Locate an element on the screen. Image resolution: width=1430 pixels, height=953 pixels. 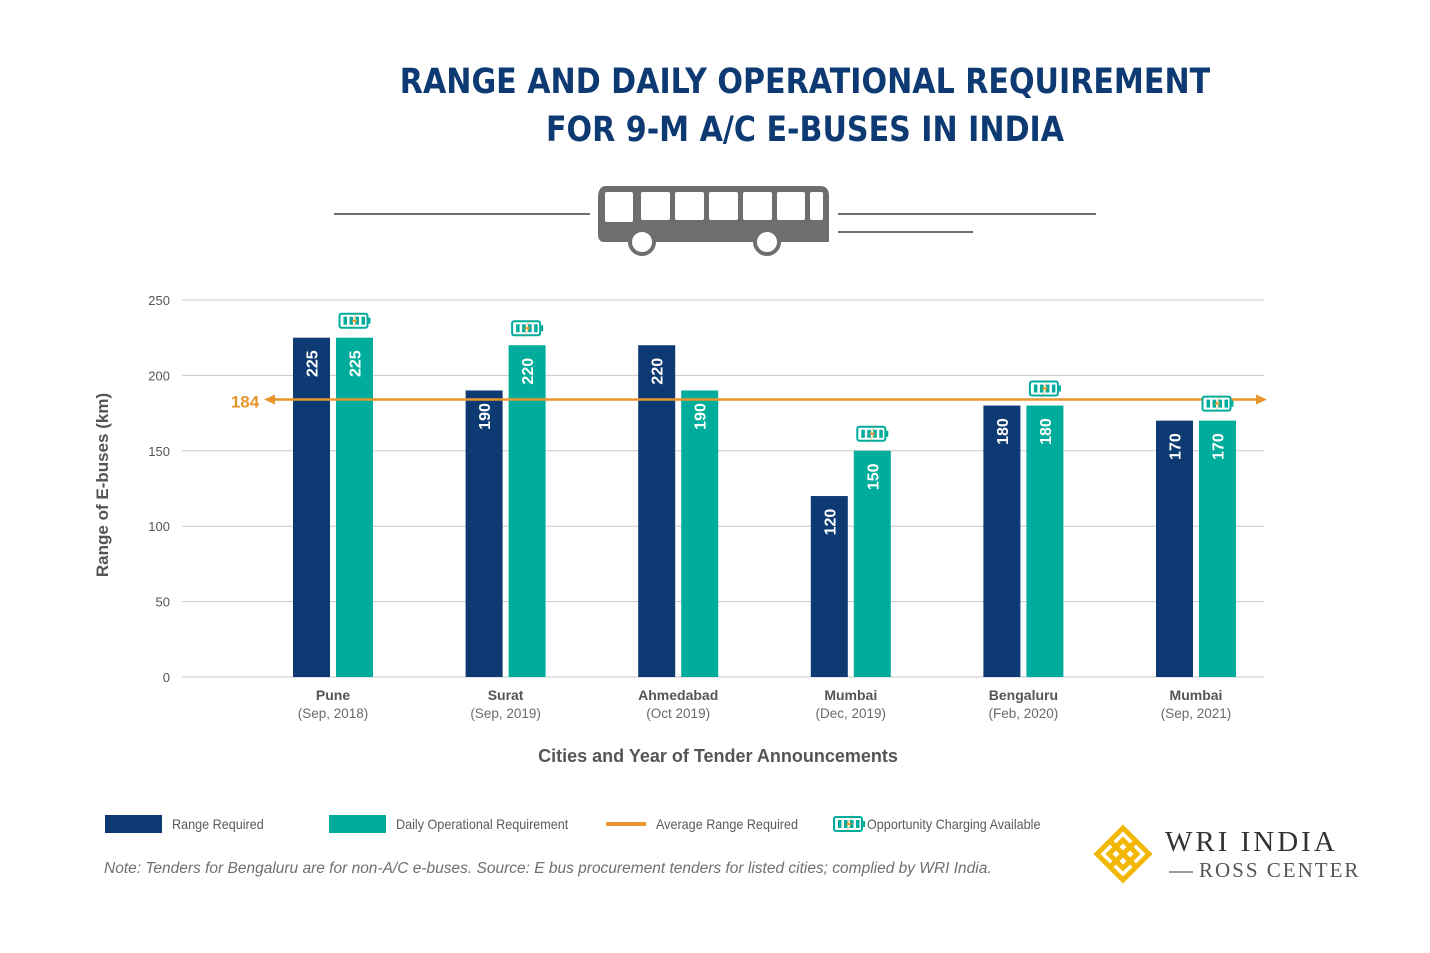
x-tick-date: (Sep, 2021) is located at coordinates (1196, 713).